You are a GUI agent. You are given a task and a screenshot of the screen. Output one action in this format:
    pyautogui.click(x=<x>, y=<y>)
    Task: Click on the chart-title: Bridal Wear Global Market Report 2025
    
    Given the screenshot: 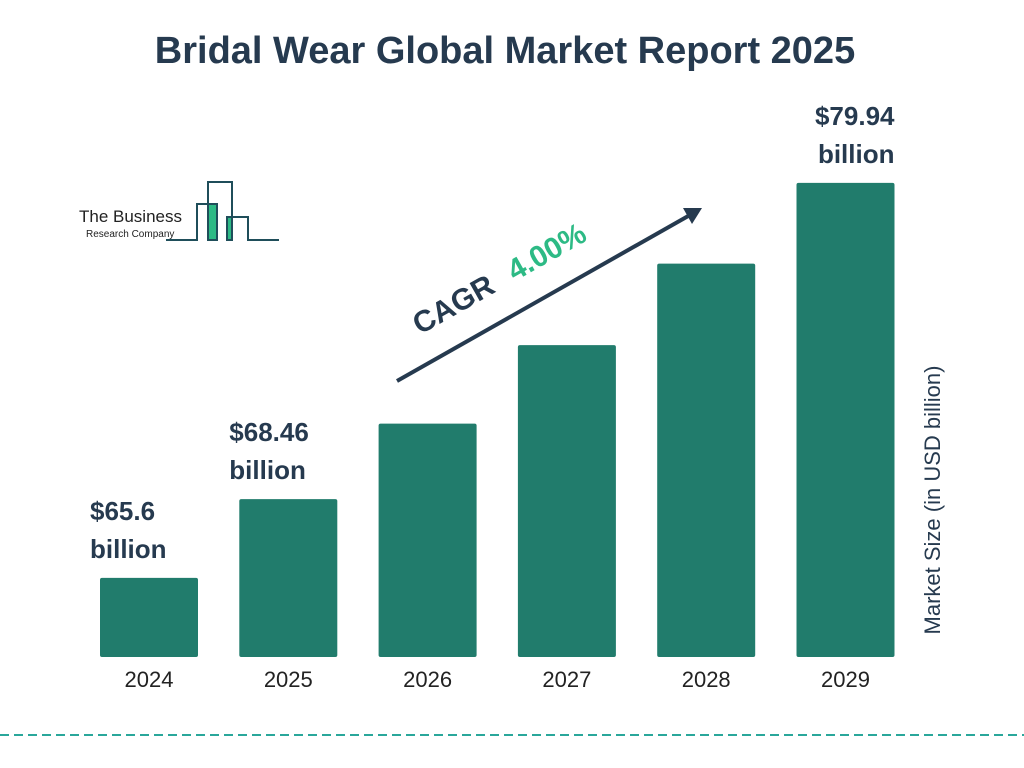 What is the action you would take?
    pyautogui.click(x=505, y=51)
    